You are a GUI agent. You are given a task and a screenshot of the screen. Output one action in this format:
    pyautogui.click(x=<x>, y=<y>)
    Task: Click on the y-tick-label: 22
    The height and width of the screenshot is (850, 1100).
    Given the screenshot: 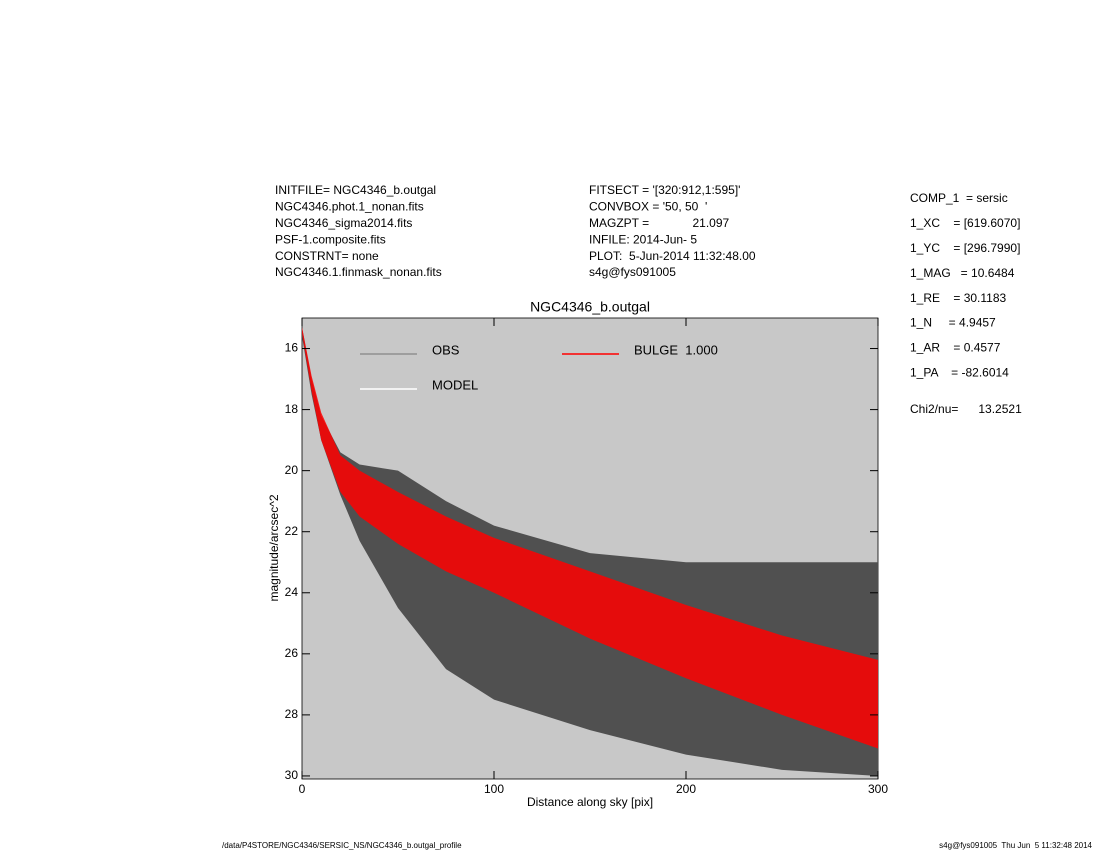 What is the action you would take?
    pyautogui.click(x=292, y=531)
    